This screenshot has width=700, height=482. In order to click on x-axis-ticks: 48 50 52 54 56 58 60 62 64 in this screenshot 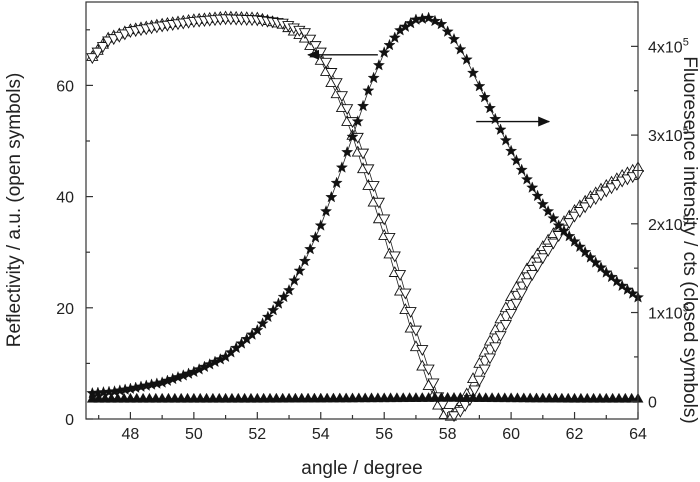, I will do `click(372, 427)`.